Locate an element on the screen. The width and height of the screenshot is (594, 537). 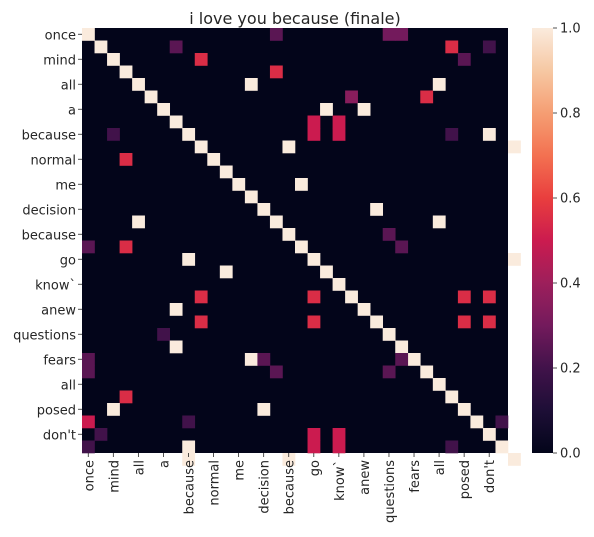
x-tick-label: anew is located at coordinates (365, 477).